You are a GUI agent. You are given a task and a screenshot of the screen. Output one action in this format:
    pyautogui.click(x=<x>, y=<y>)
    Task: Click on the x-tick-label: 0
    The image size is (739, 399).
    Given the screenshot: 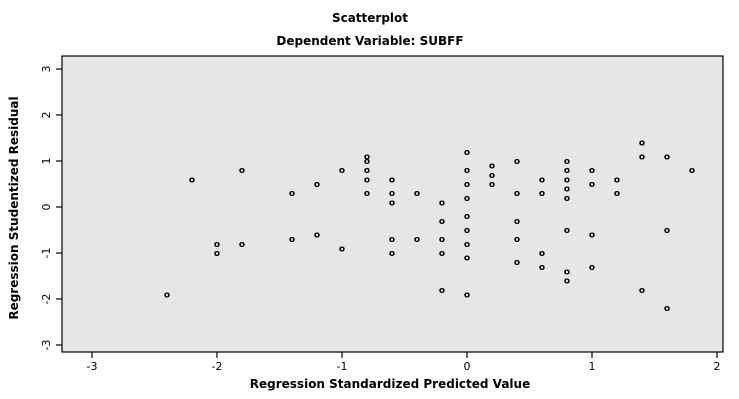 What is the action you would take?
    pyautogui.click(x=467, y=366)
    